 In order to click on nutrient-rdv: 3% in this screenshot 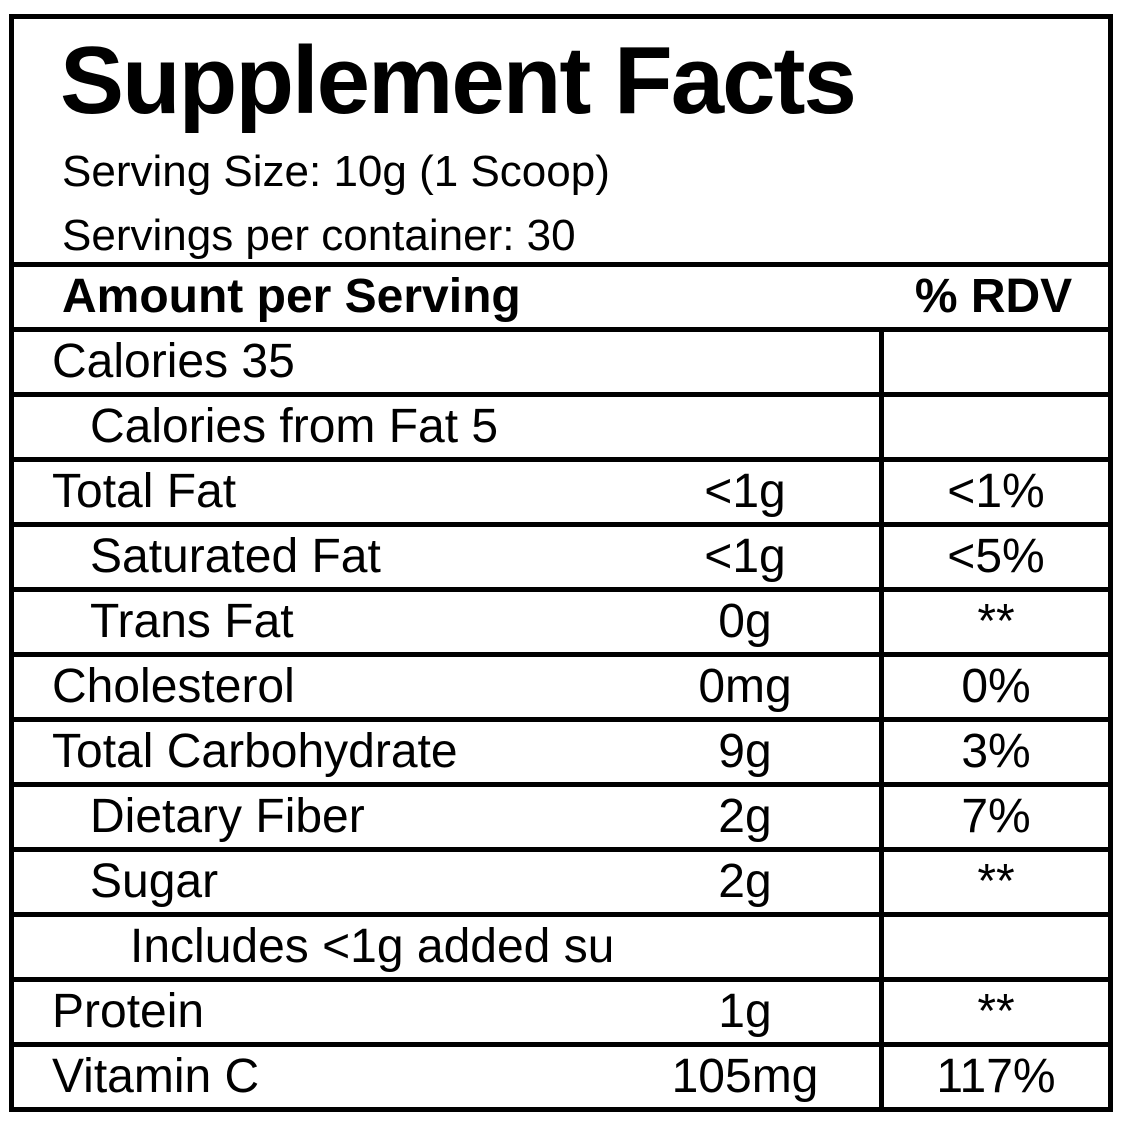, I will do `click(993, 752)`.